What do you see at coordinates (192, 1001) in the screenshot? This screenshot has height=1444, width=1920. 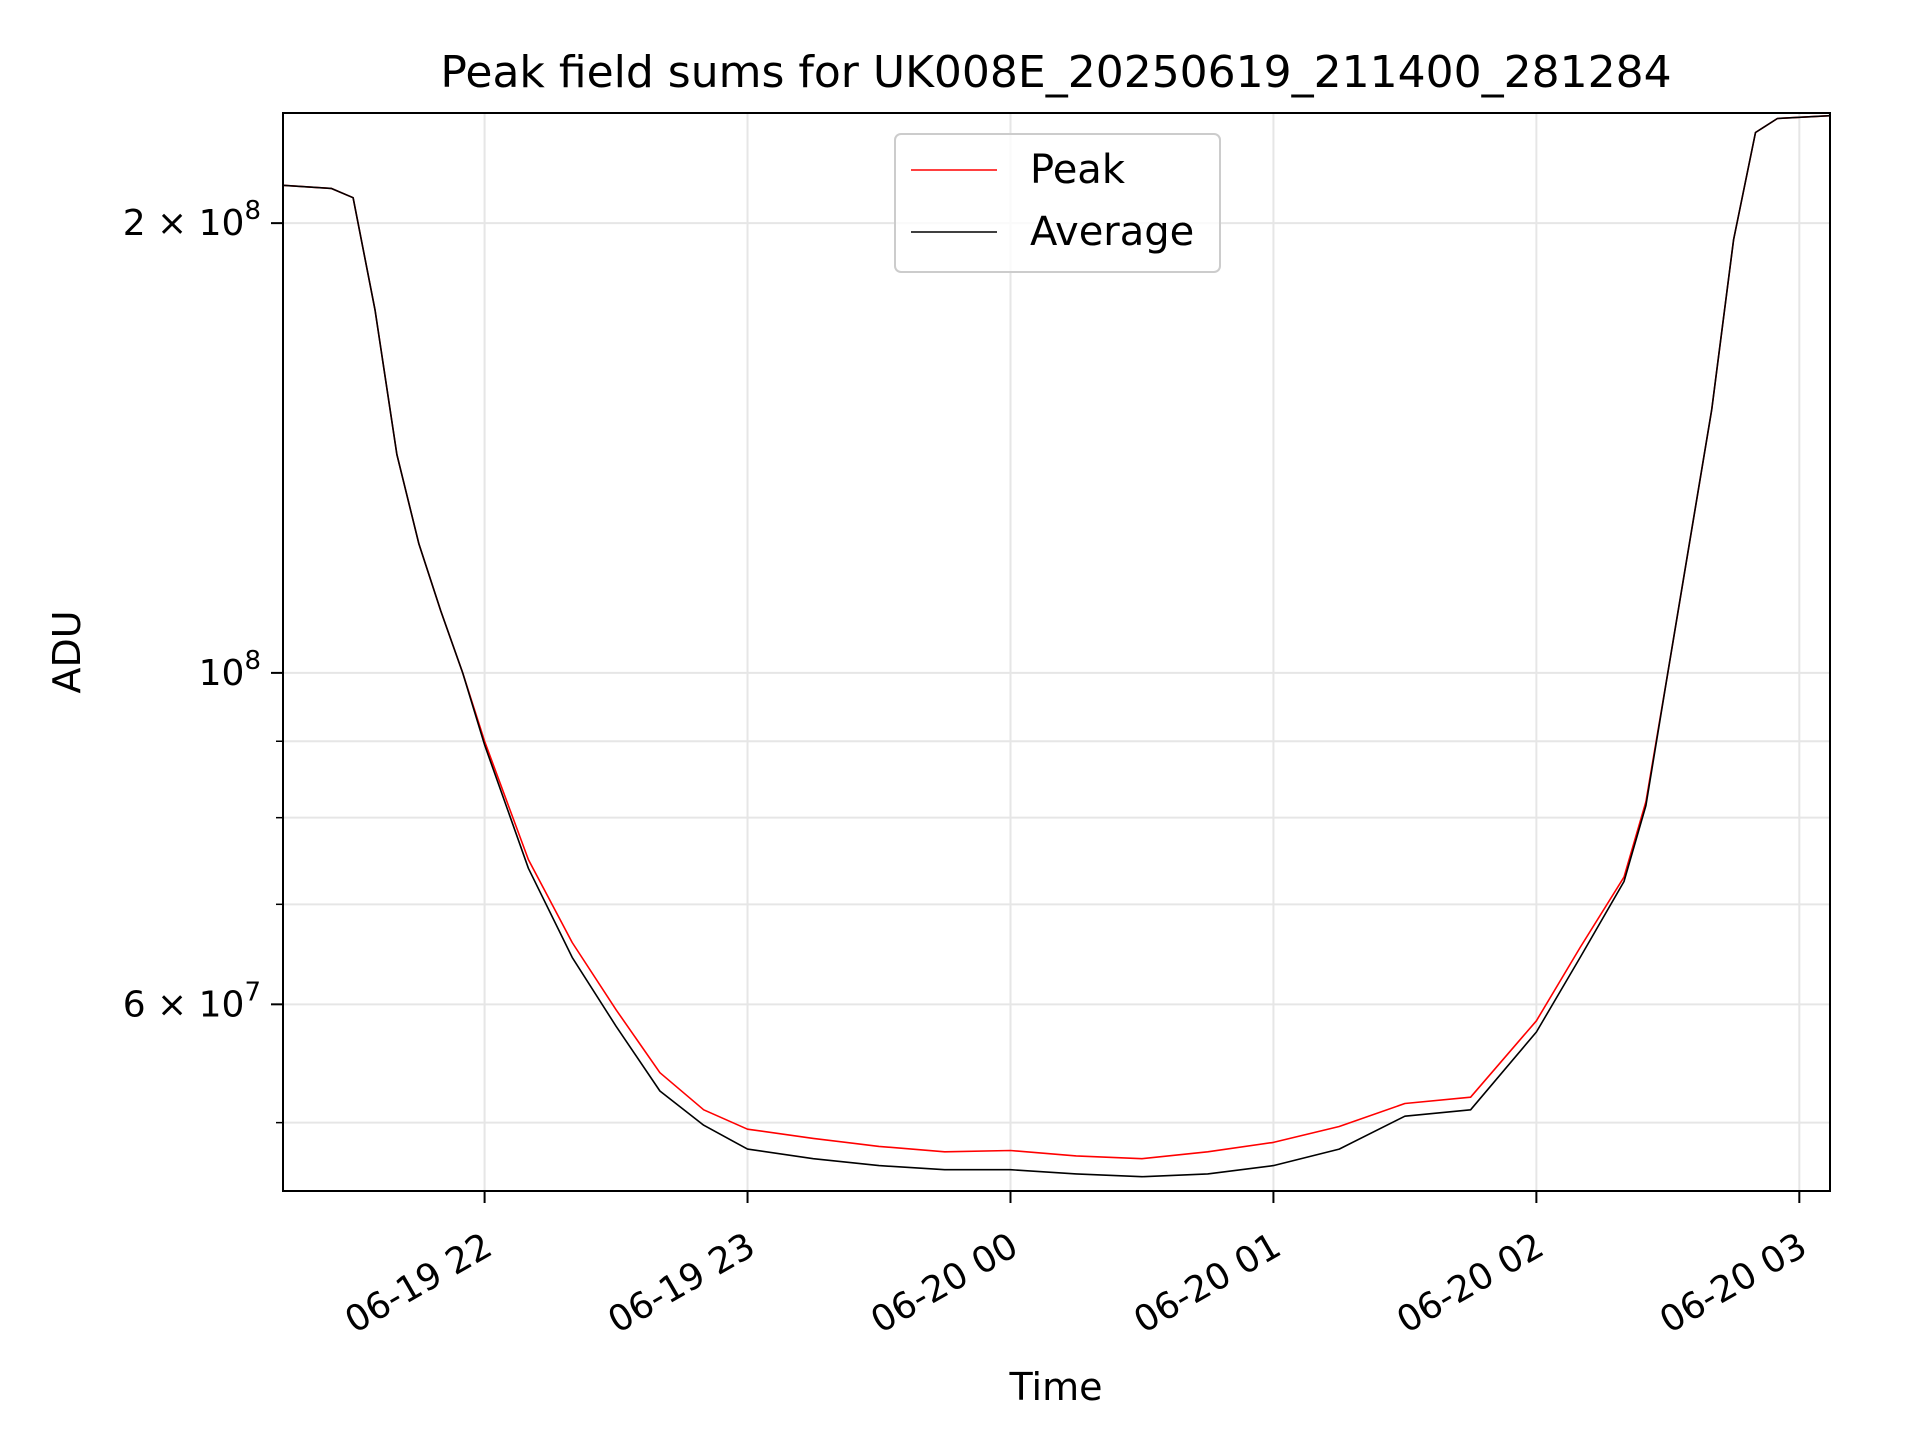 I see `y-tick-label: 6 × 107` at bounding box center [192, 1001].